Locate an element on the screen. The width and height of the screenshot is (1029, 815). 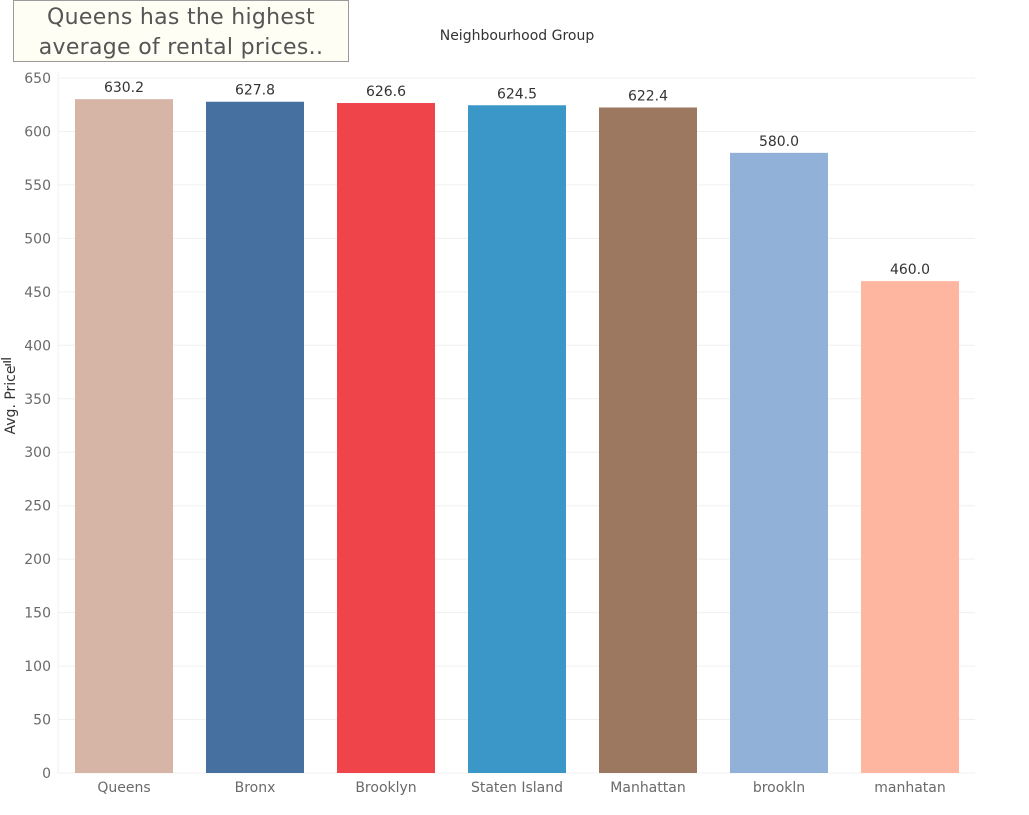
y-axis-label-group: Avg. Price is located at coordinates (11, 400).